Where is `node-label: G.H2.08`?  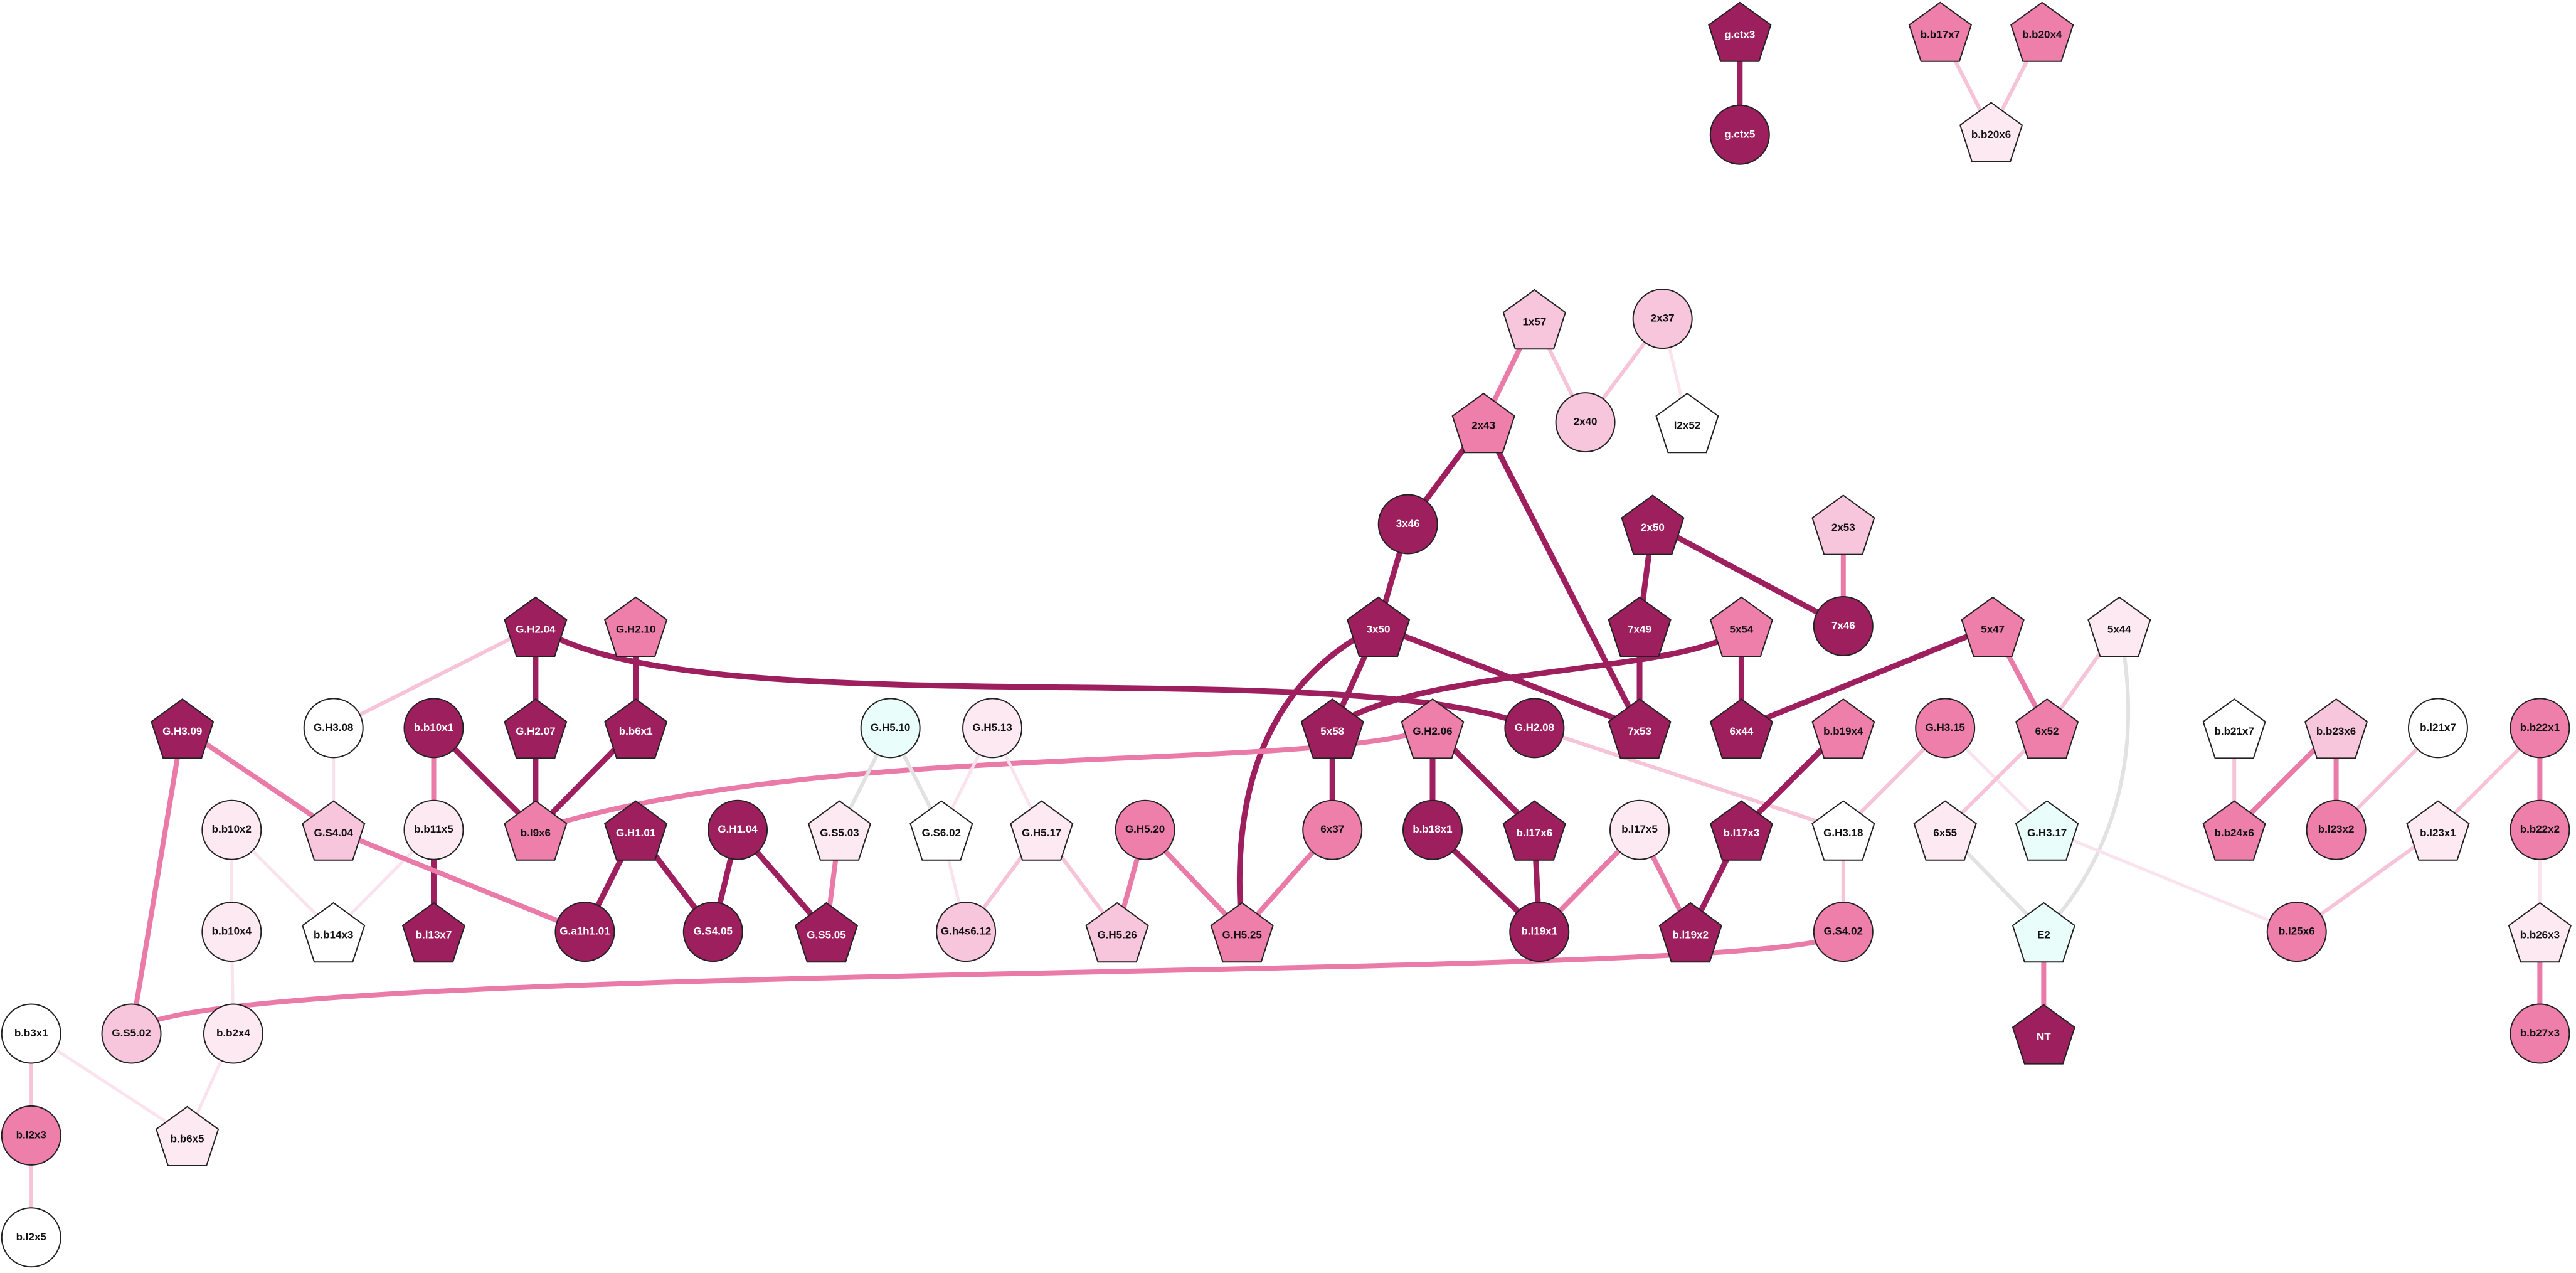
node-label: G.H2.08 is located at coordinates (1534, 728).